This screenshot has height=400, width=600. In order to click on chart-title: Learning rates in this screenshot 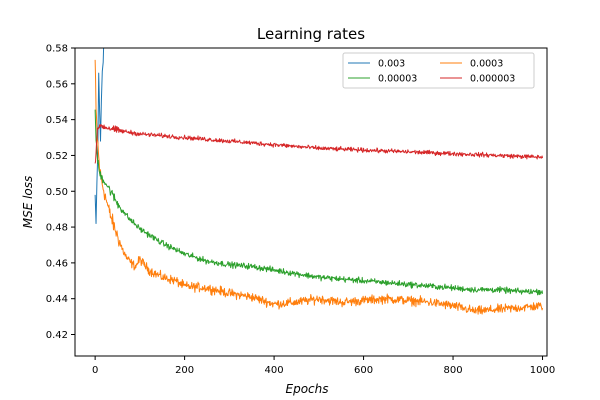, I will do `click(311, 34)`.